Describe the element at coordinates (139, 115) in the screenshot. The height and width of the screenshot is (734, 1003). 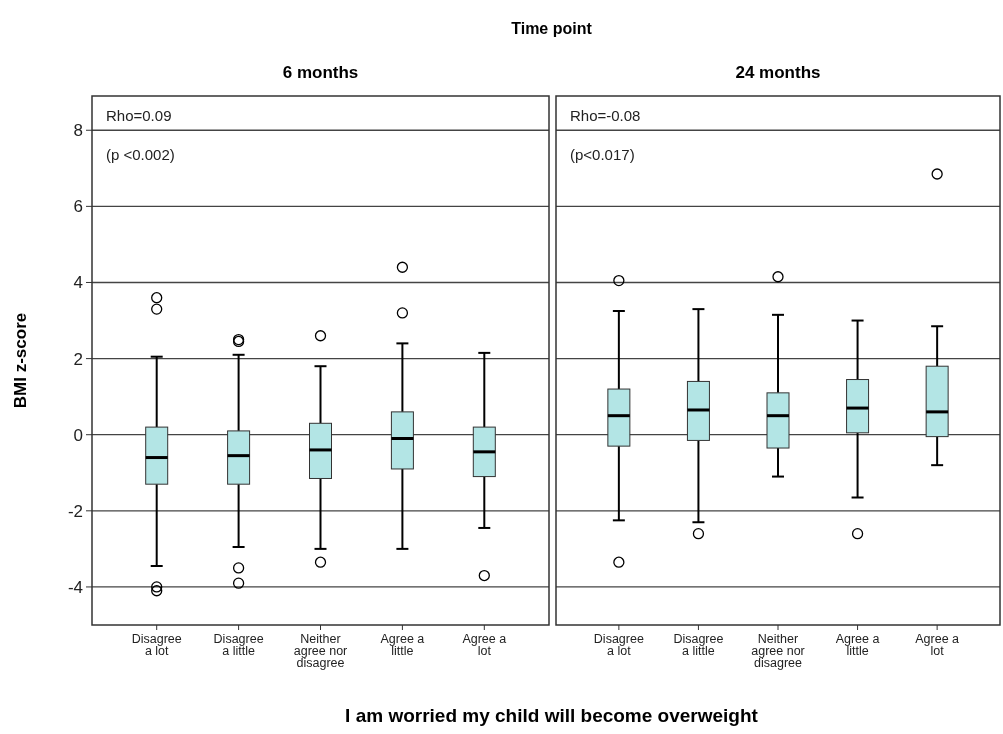
I see `annotation: Rho=0.09` at that location.